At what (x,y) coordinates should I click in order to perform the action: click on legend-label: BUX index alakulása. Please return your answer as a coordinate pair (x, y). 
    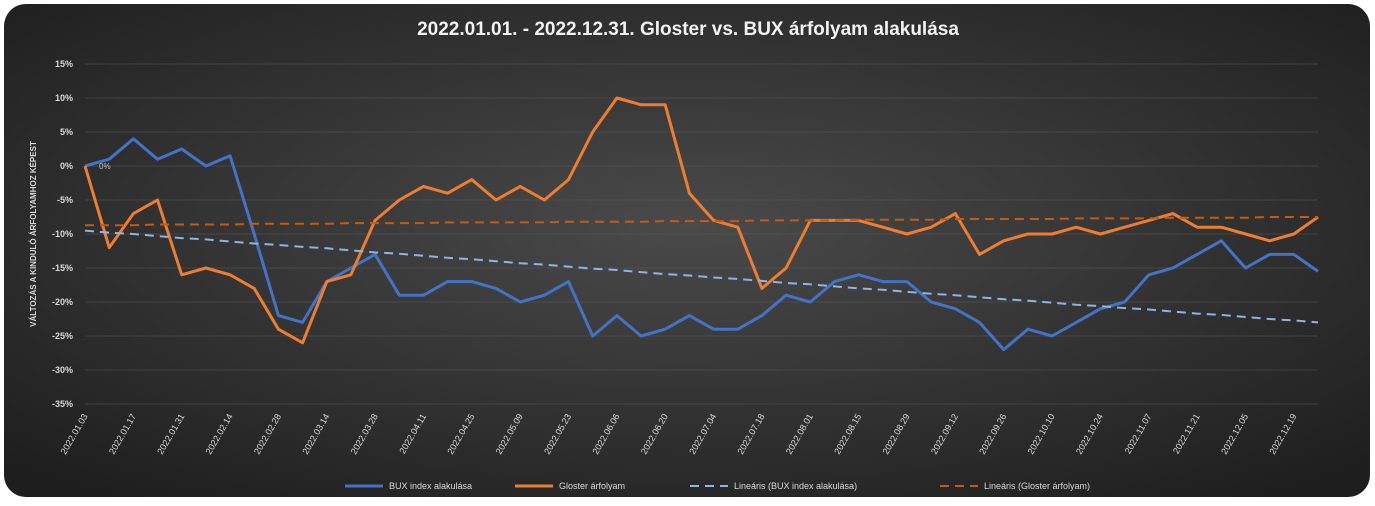
    Looking at the image, I should click on (430, 486).